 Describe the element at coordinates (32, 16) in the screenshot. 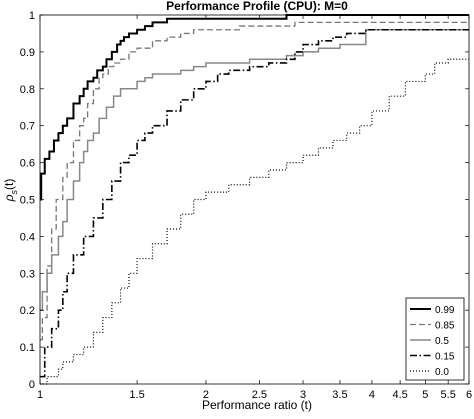

I see `y-tick-label: 1` at that location.